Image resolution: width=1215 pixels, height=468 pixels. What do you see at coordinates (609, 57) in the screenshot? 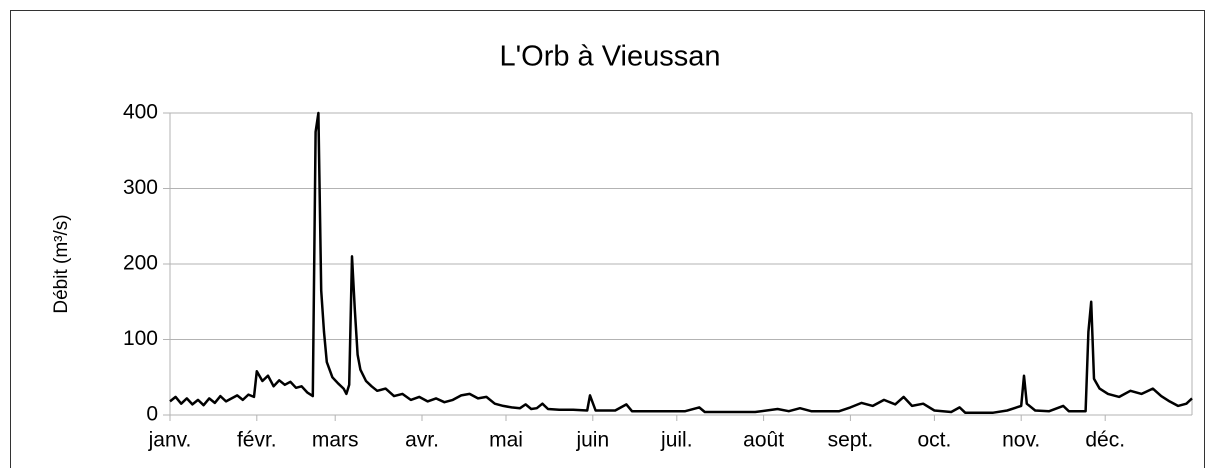
I see `chart-title: L'Orb à Vieussan` at bounding box center [609, 57].